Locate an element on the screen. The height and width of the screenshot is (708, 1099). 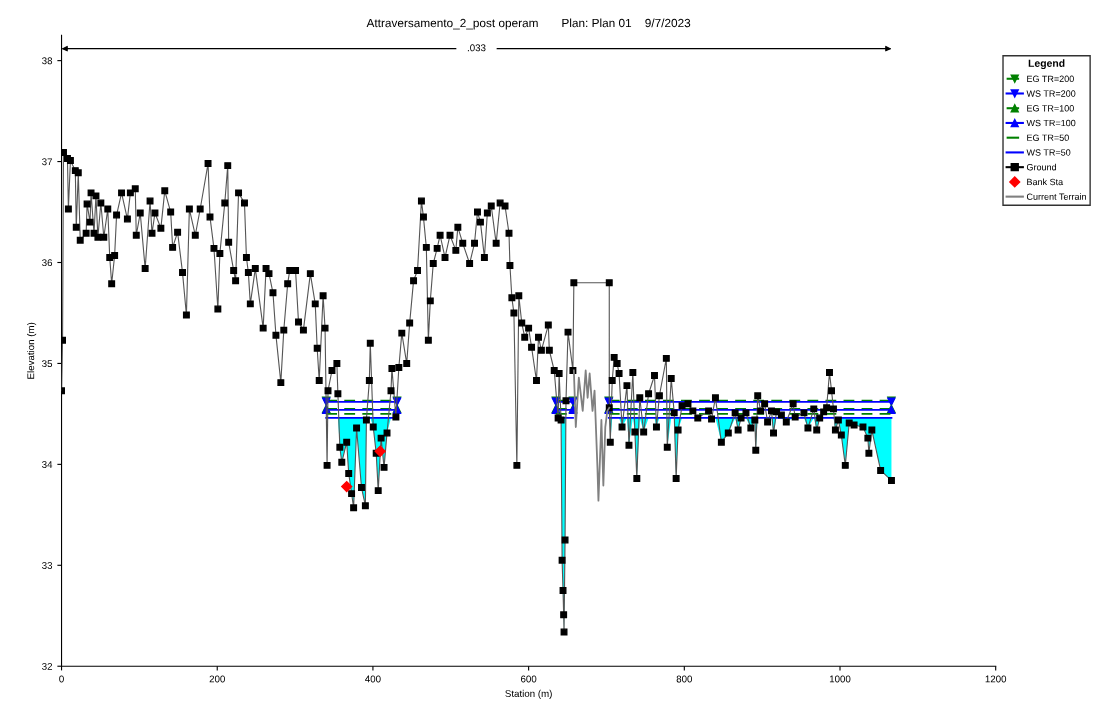
y-tick-label: 36 is located at coordinates (47, 263).